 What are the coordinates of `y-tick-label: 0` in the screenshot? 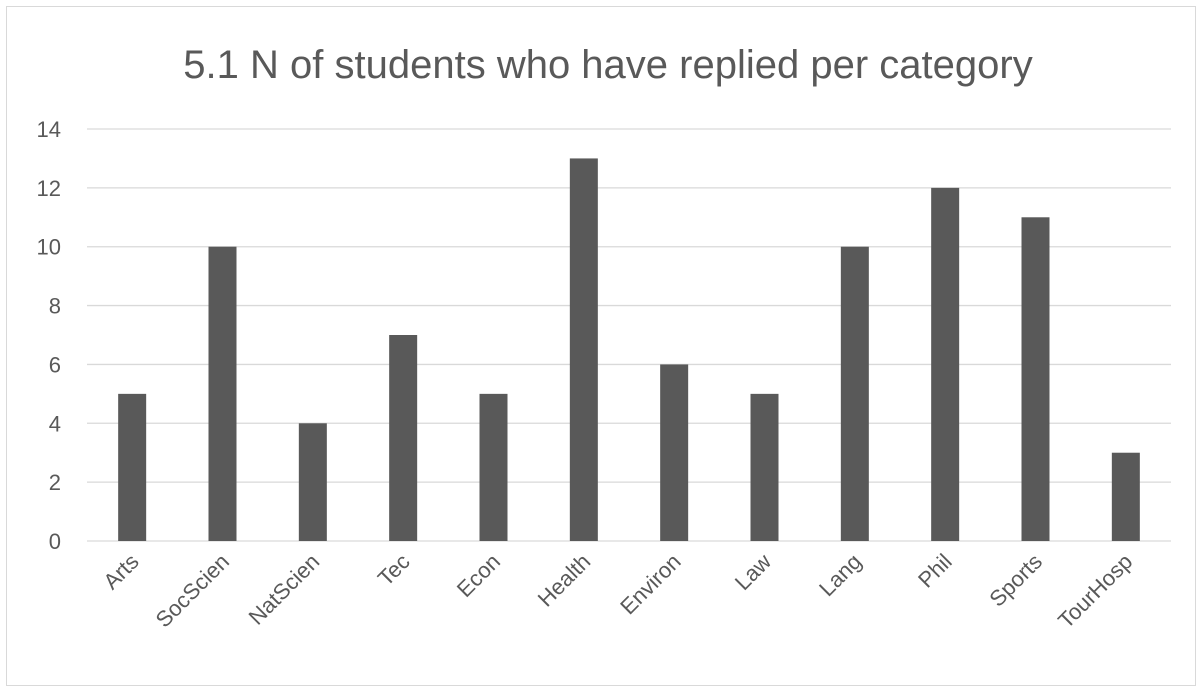 It's located at (55, 541).